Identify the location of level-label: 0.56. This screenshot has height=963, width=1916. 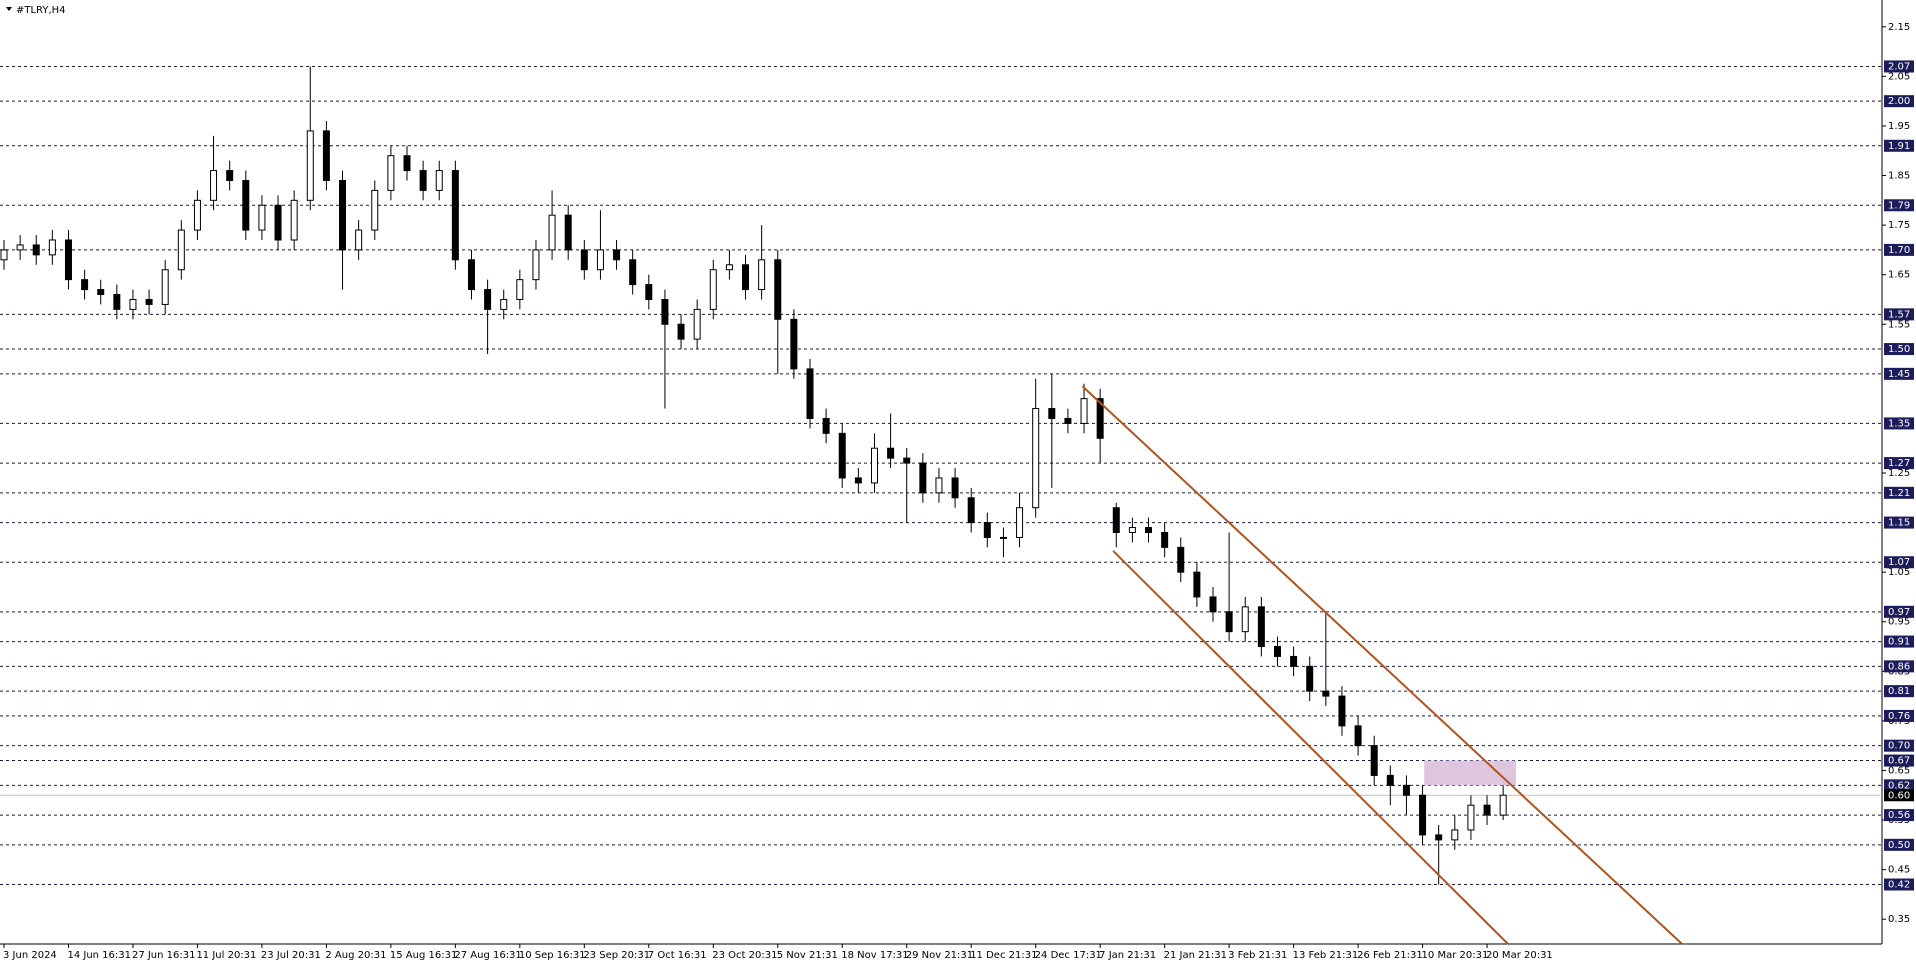
(1899, 815).